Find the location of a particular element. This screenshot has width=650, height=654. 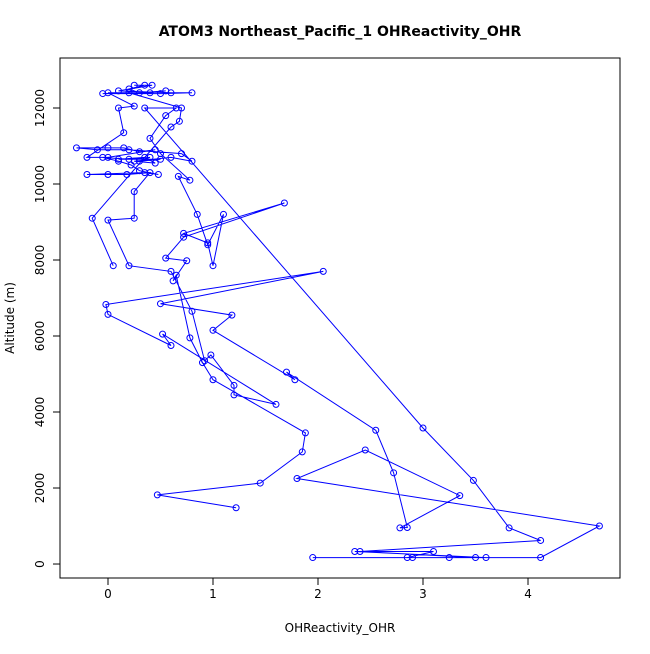

x-tick-label: 0 is located at coordinates (108, 594).